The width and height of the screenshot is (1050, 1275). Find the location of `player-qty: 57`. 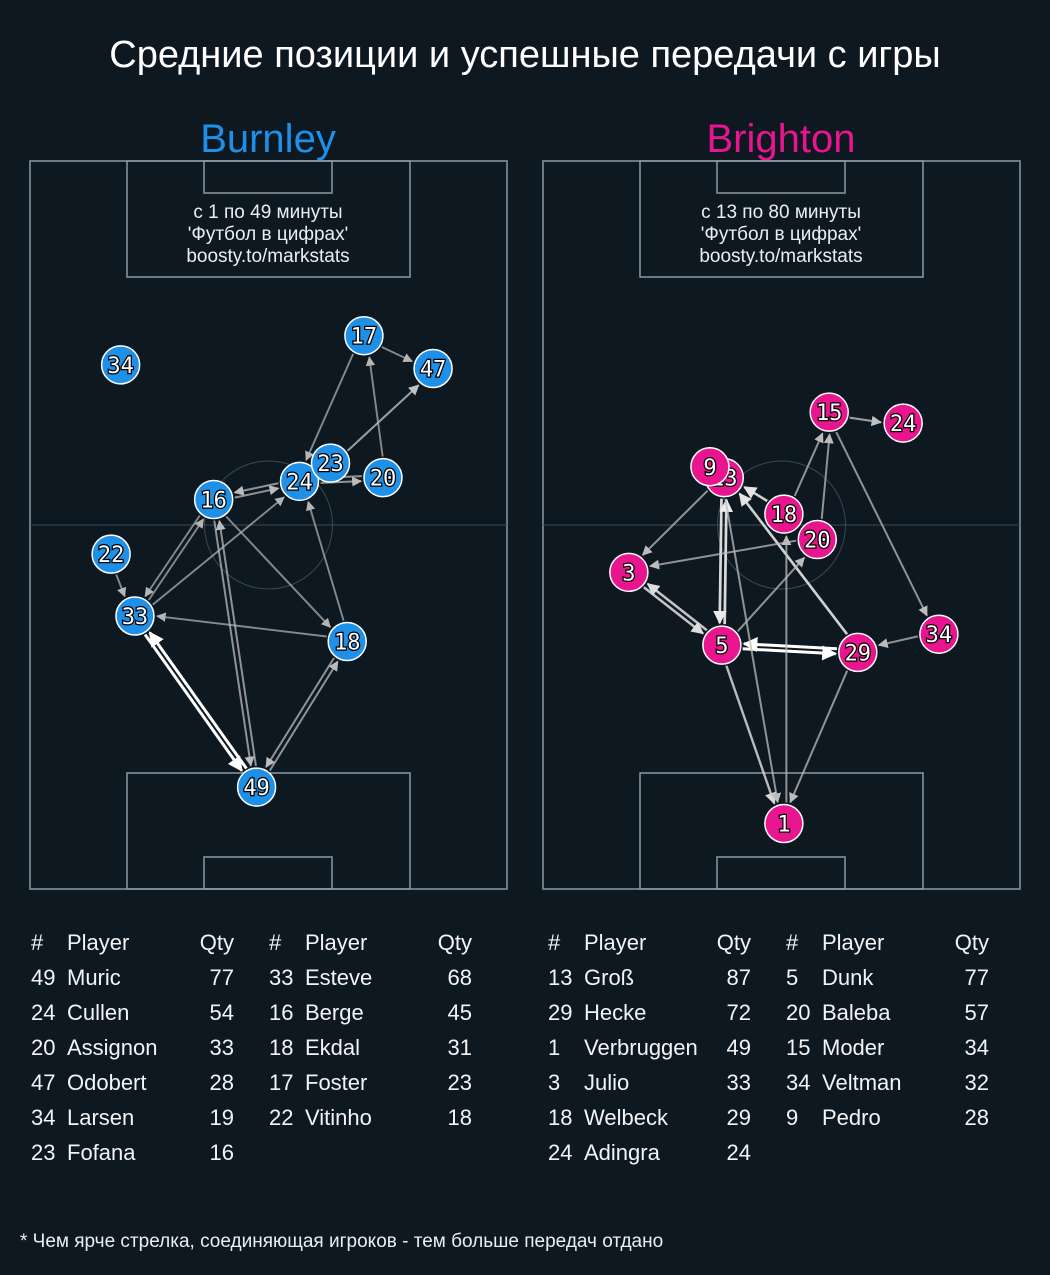

player-qty: 57 is located at coordinates (976, 1012).